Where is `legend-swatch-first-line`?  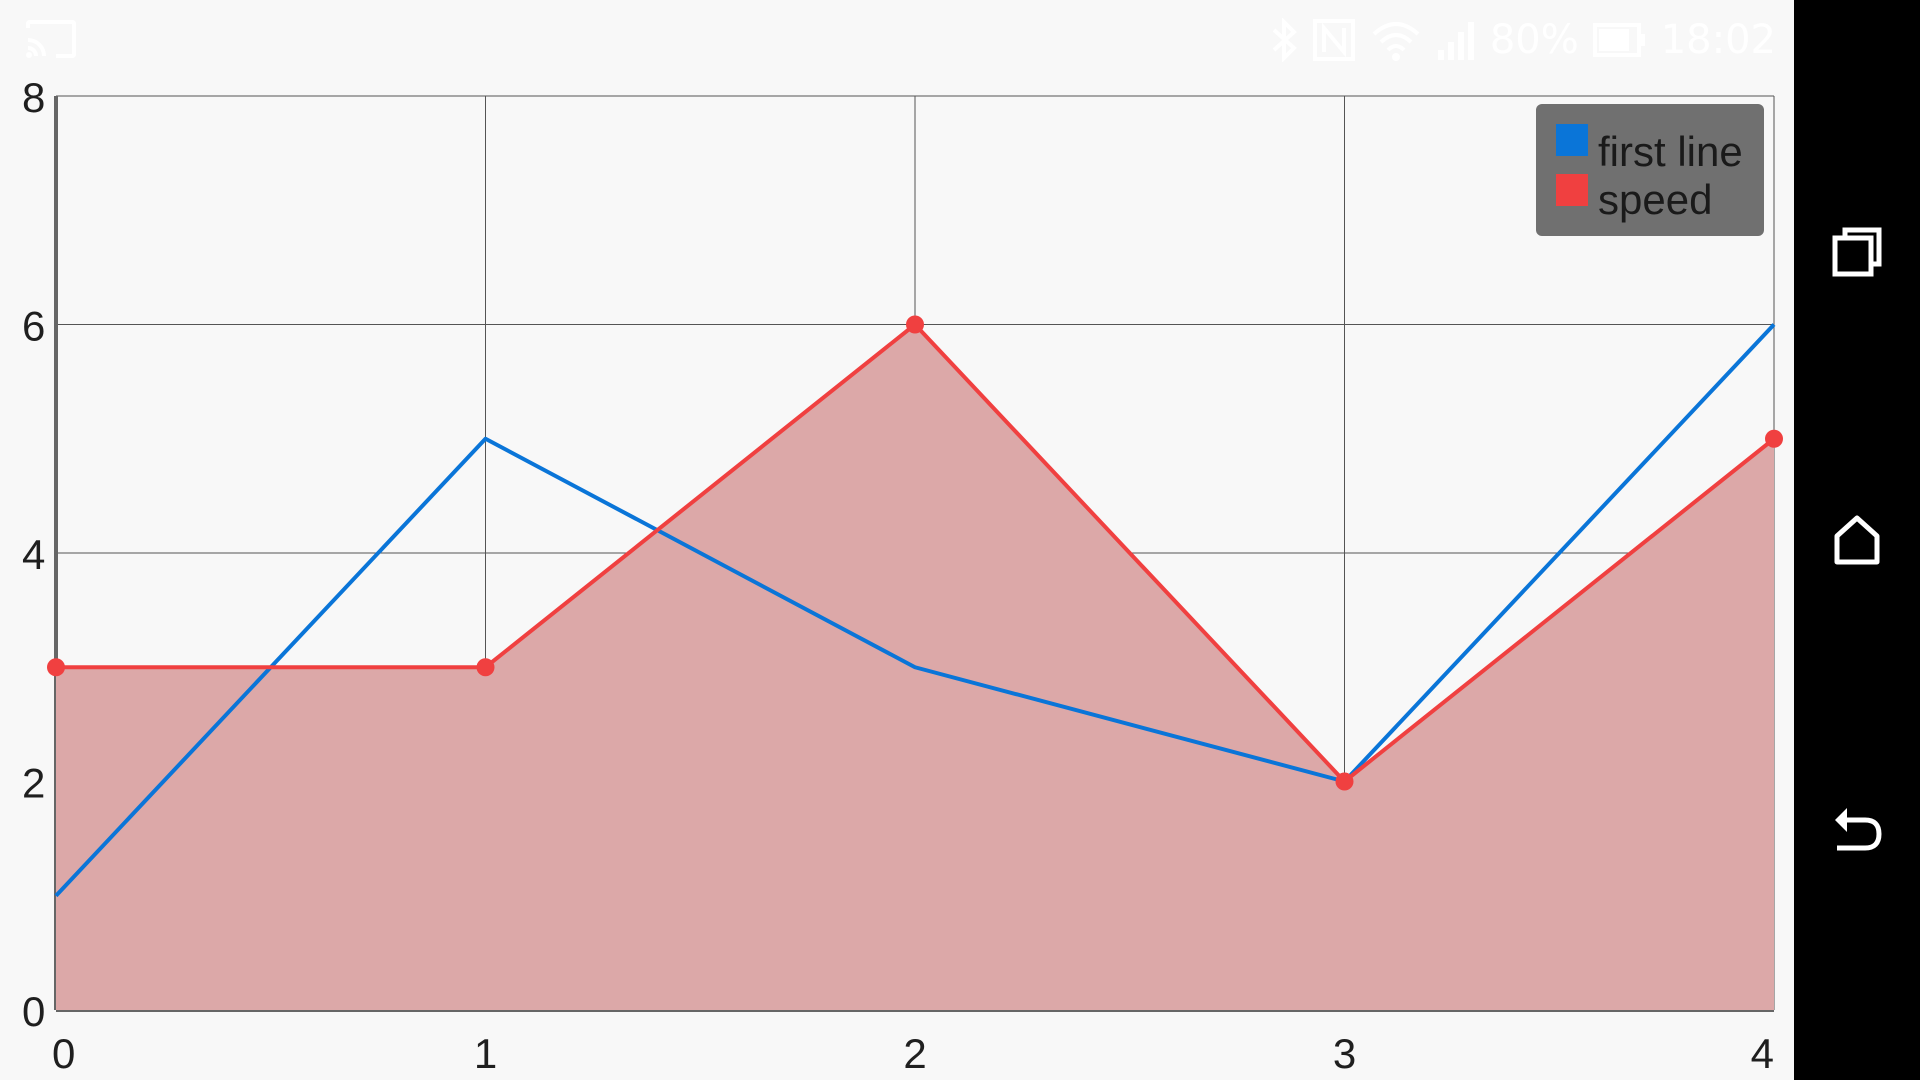
legend-swatch-first-line is located at coordinates (1572, 140).